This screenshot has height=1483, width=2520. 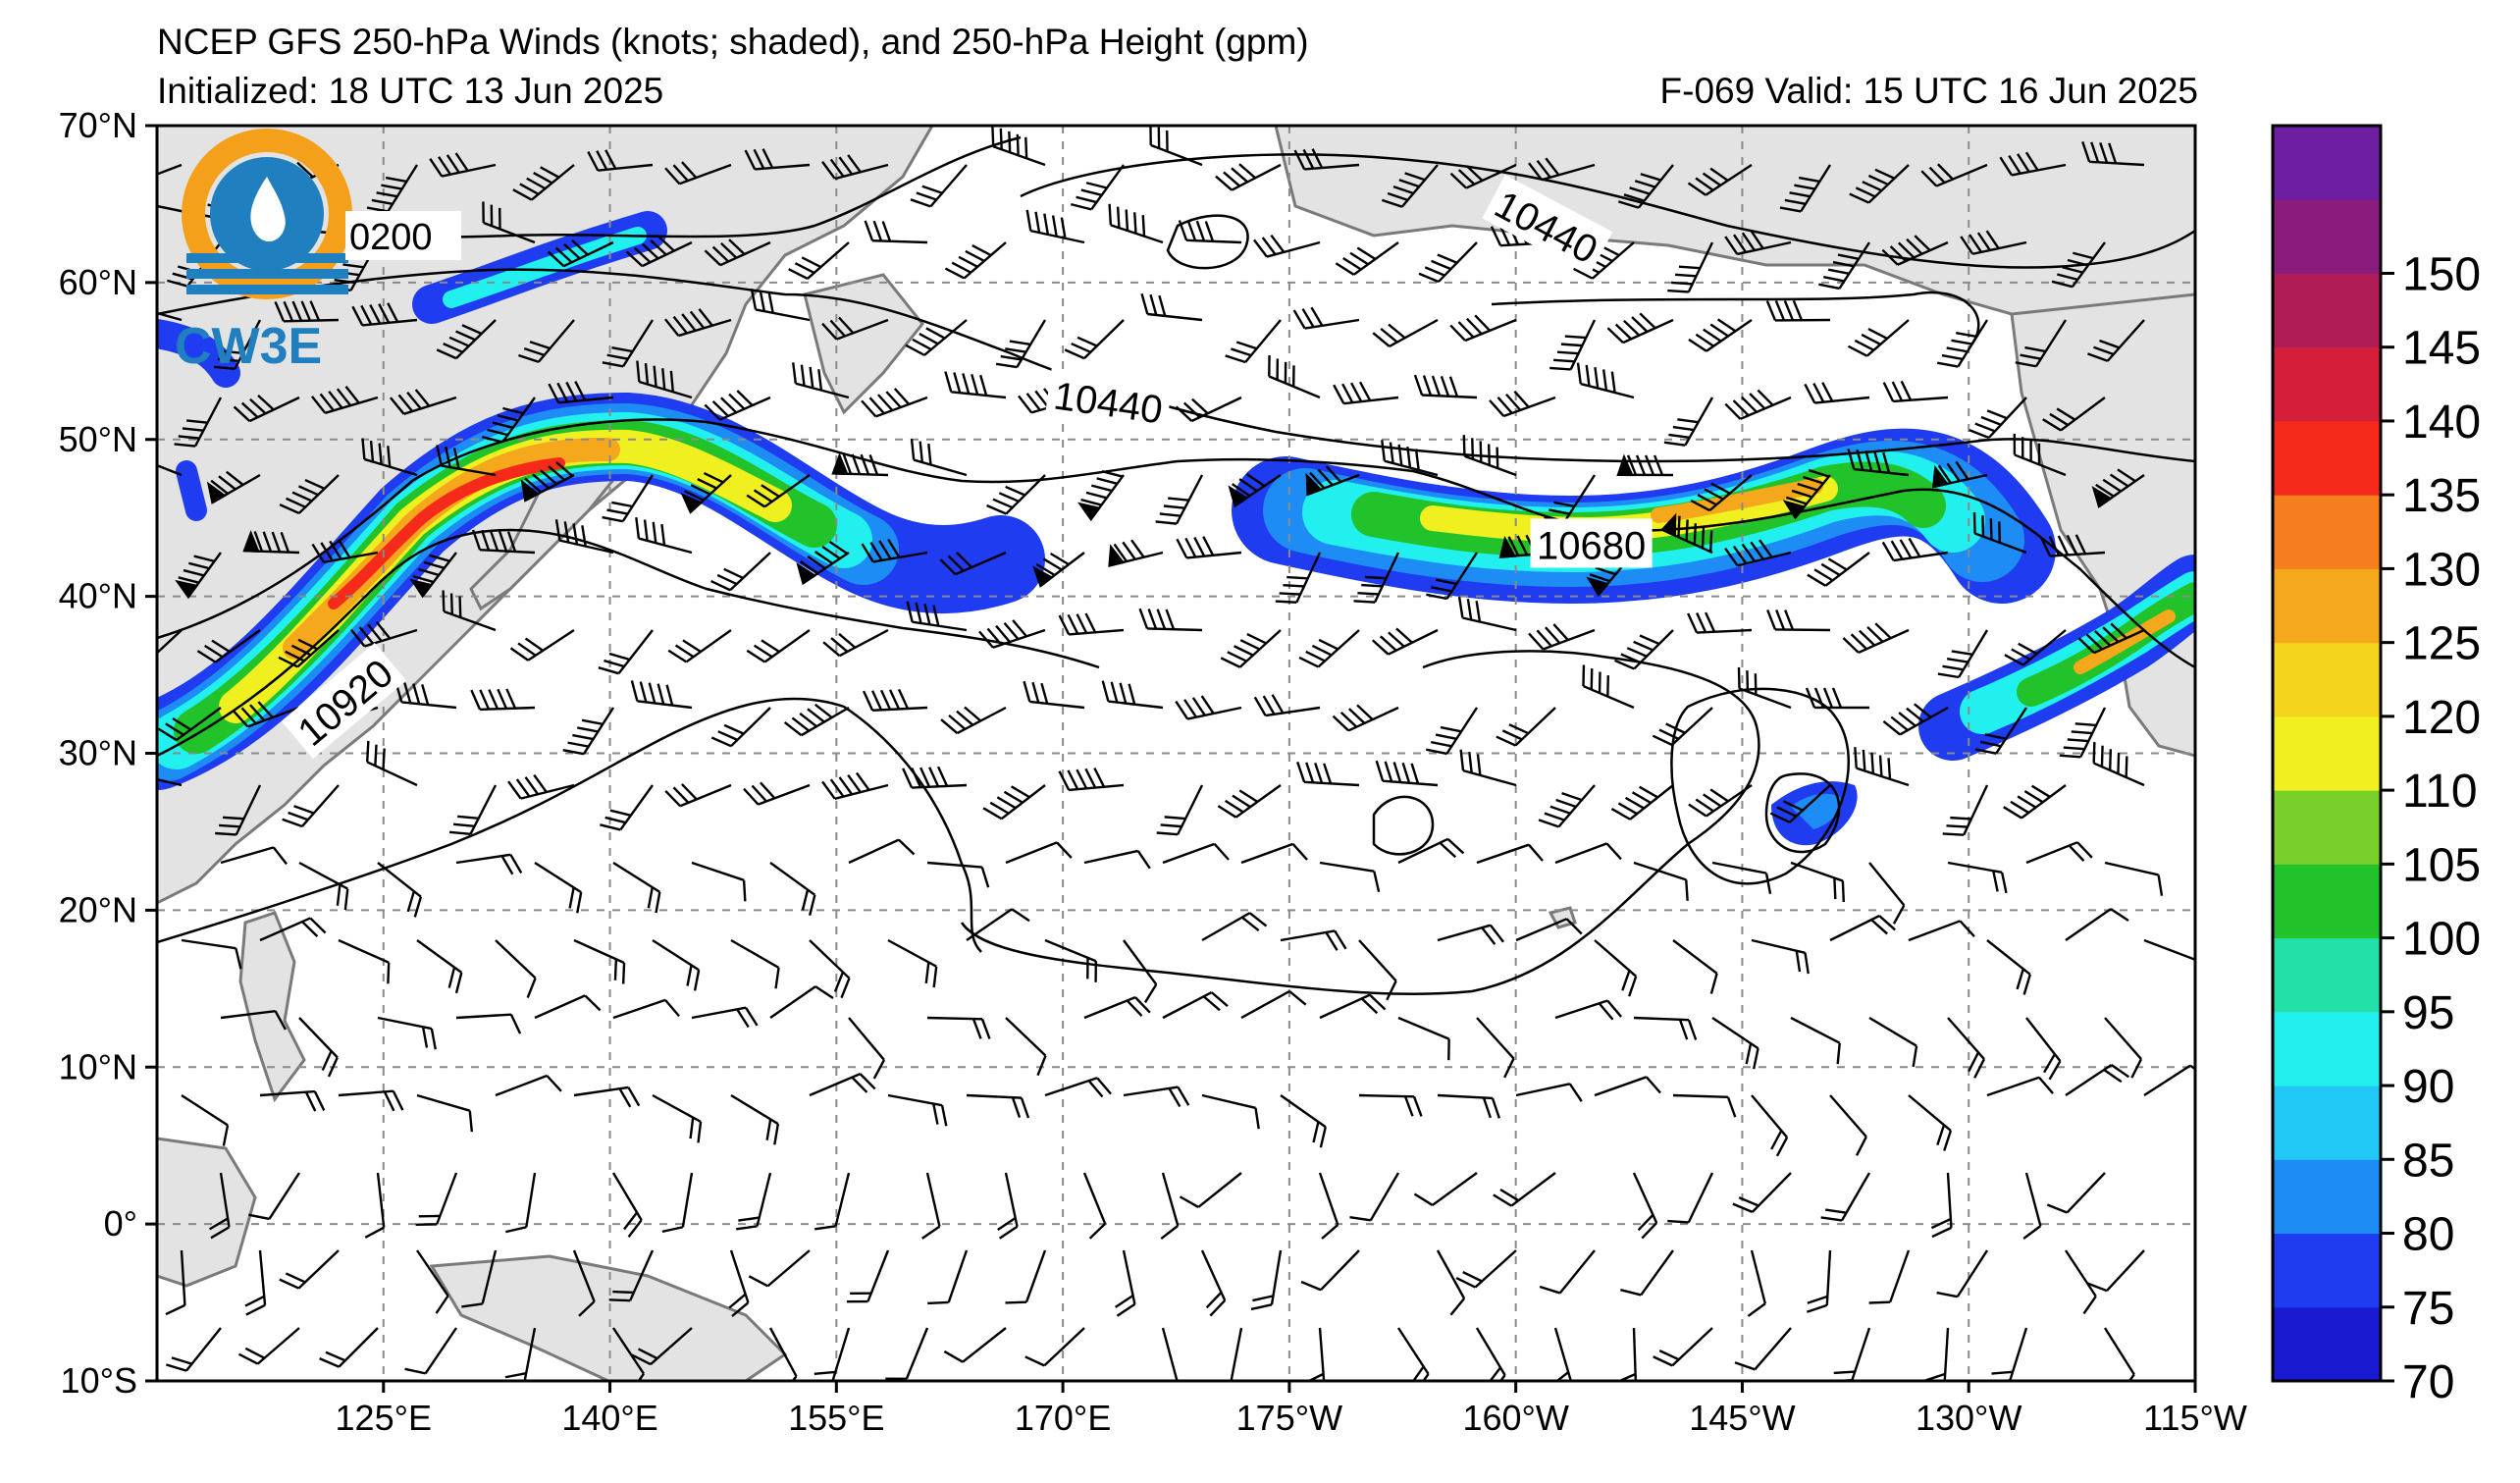 What do you see at coordinates (263, 252) in the screenshot?
I see `cw3e-logo: CW3E` at bounding box center [263, 252].